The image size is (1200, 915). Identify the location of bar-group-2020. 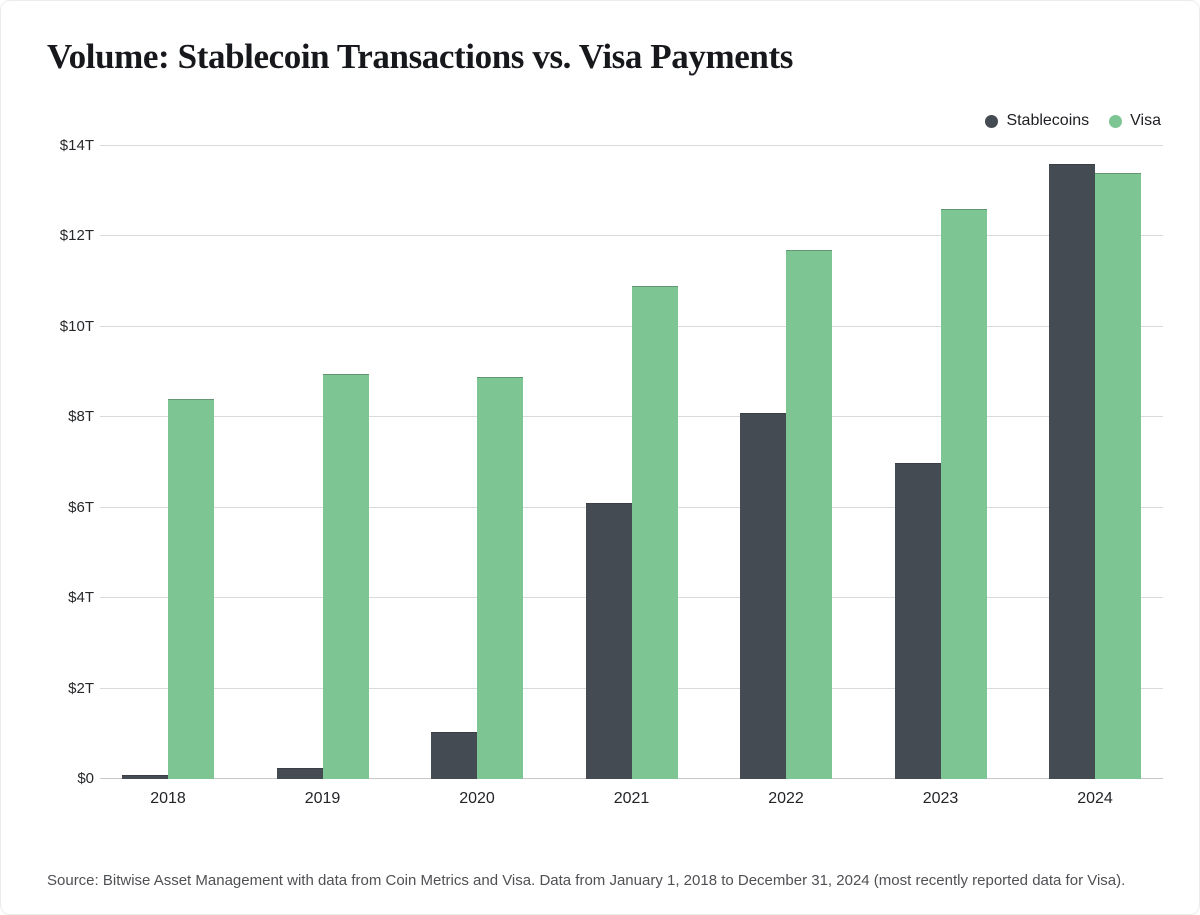
(477, 577).